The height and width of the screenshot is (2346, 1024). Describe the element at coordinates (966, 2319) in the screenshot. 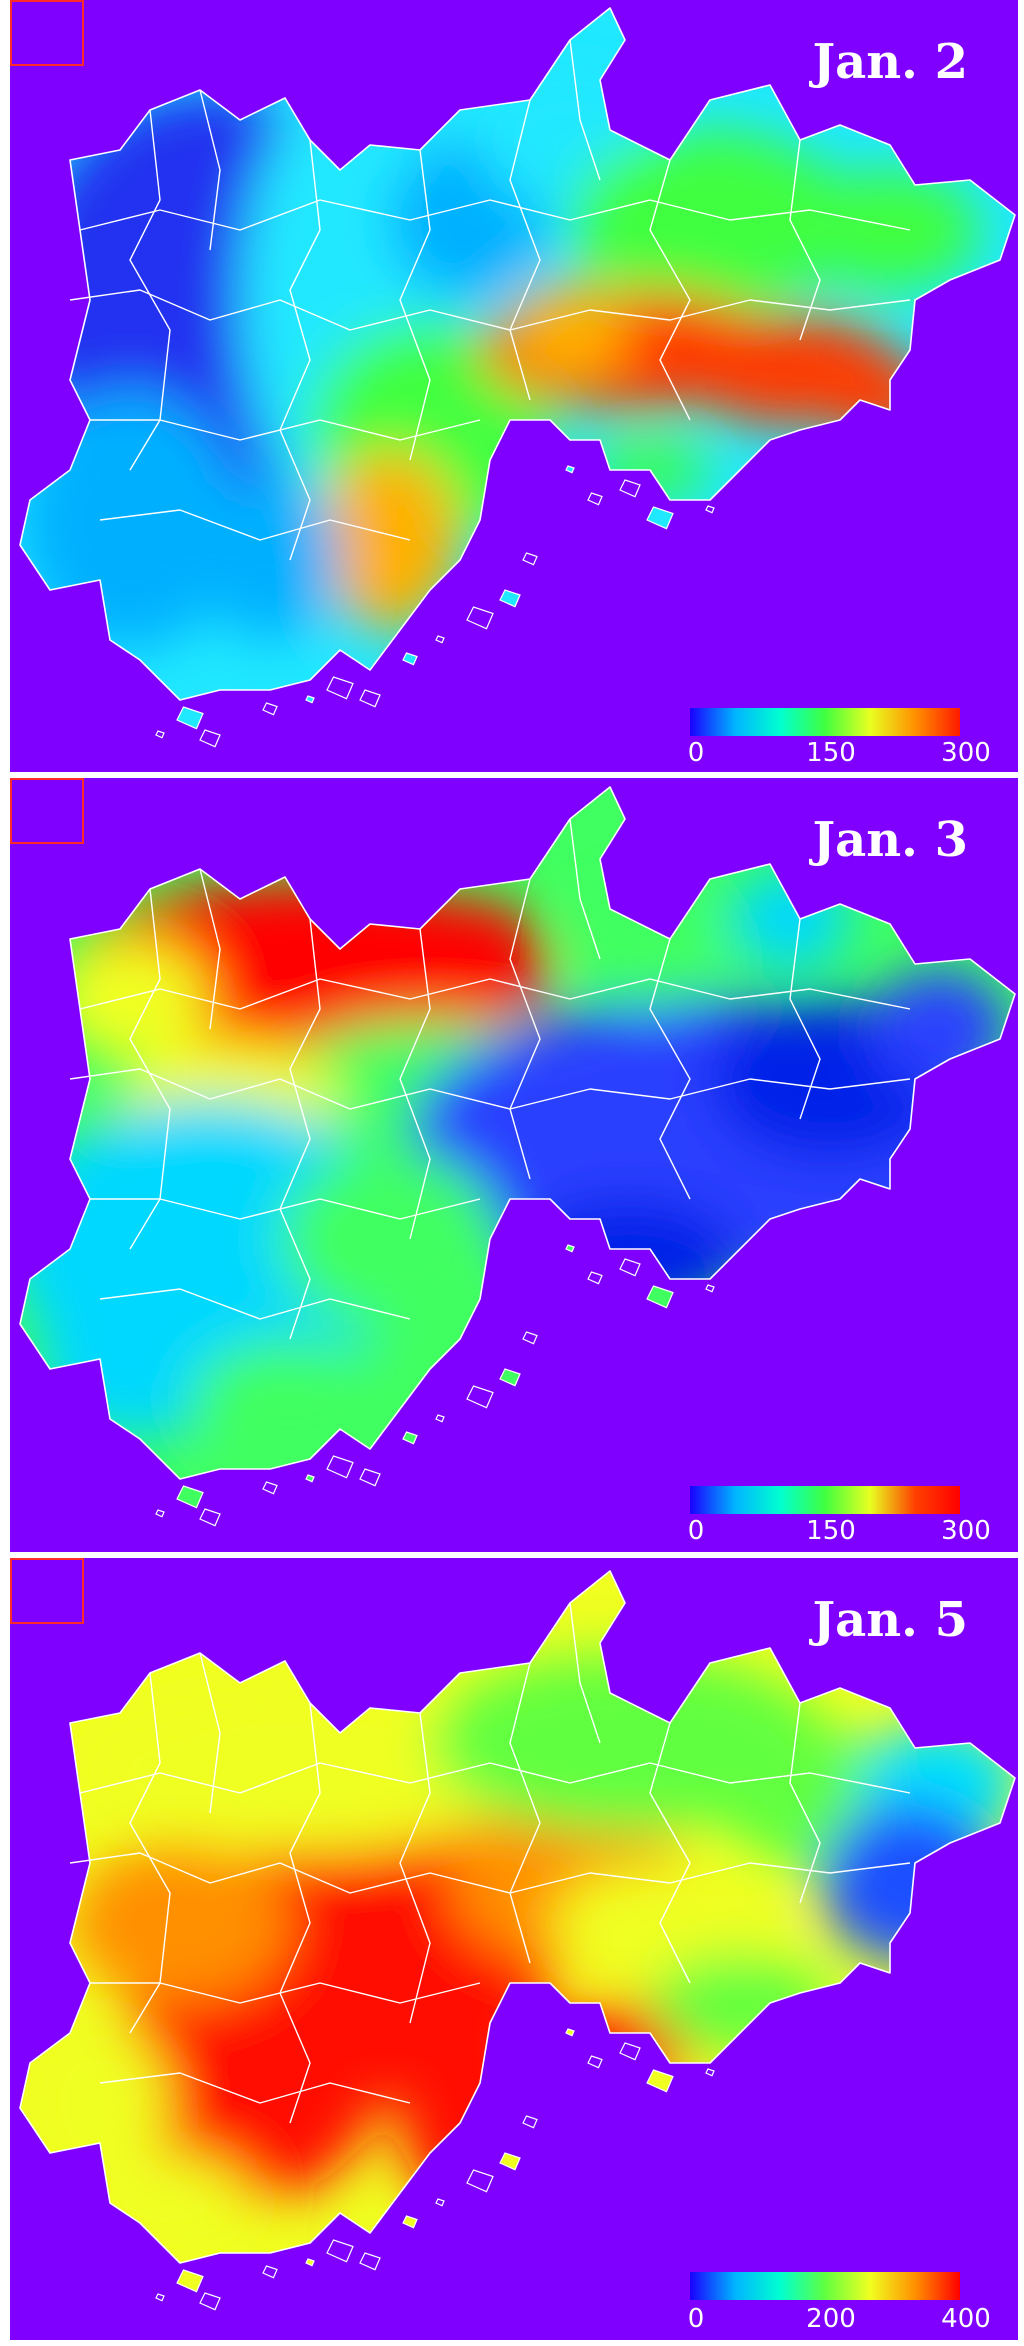

I see `colorbar-tick-label: 400` at that location.